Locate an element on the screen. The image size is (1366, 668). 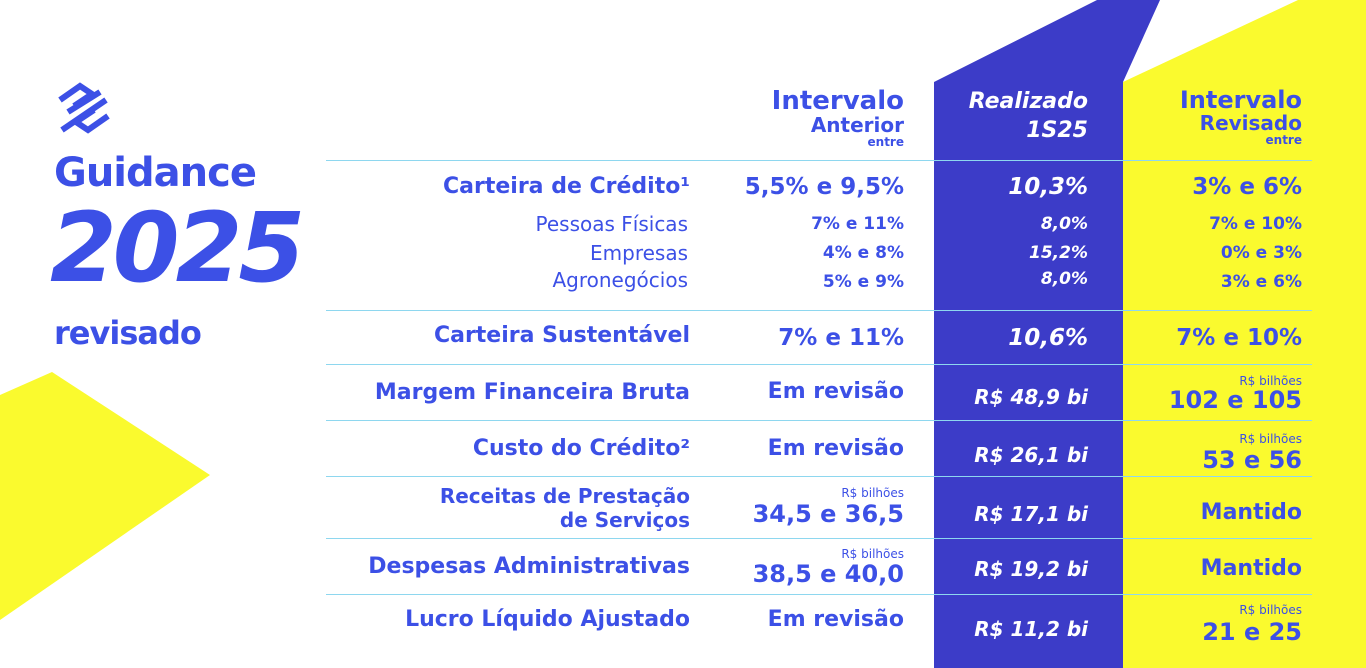
expenses-previous: 38,5 e 40,0 is located at coordinates (828, 574).